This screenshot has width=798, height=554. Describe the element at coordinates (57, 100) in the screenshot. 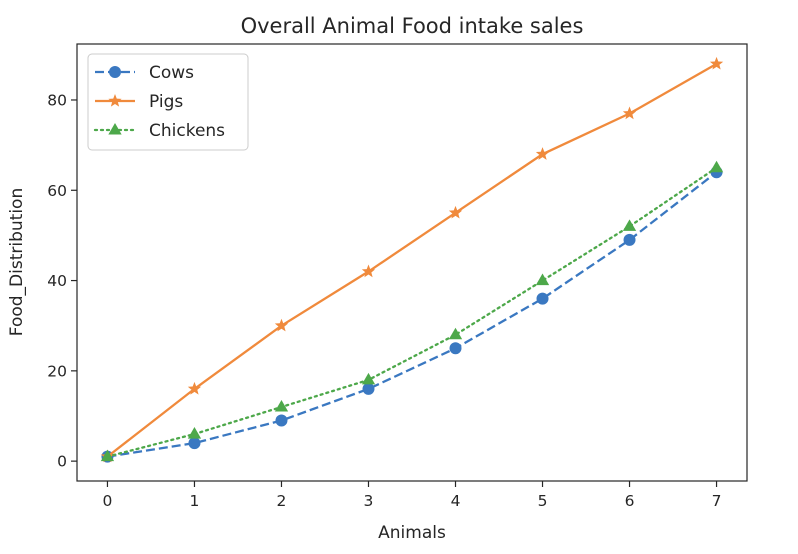

I see `y-tick-label: 80` at that location.